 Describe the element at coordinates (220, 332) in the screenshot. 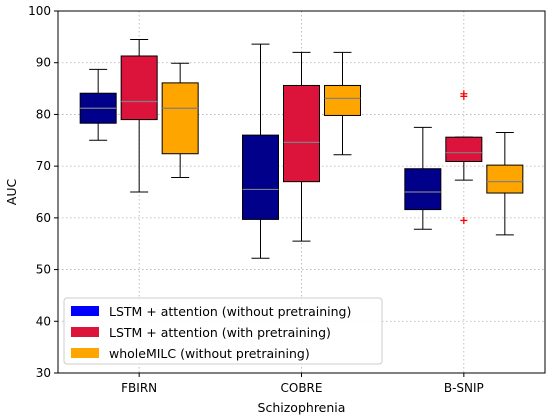

I see `legend-label-lstm-pretrain: LSTM + attention (with pretraining)` at that location.